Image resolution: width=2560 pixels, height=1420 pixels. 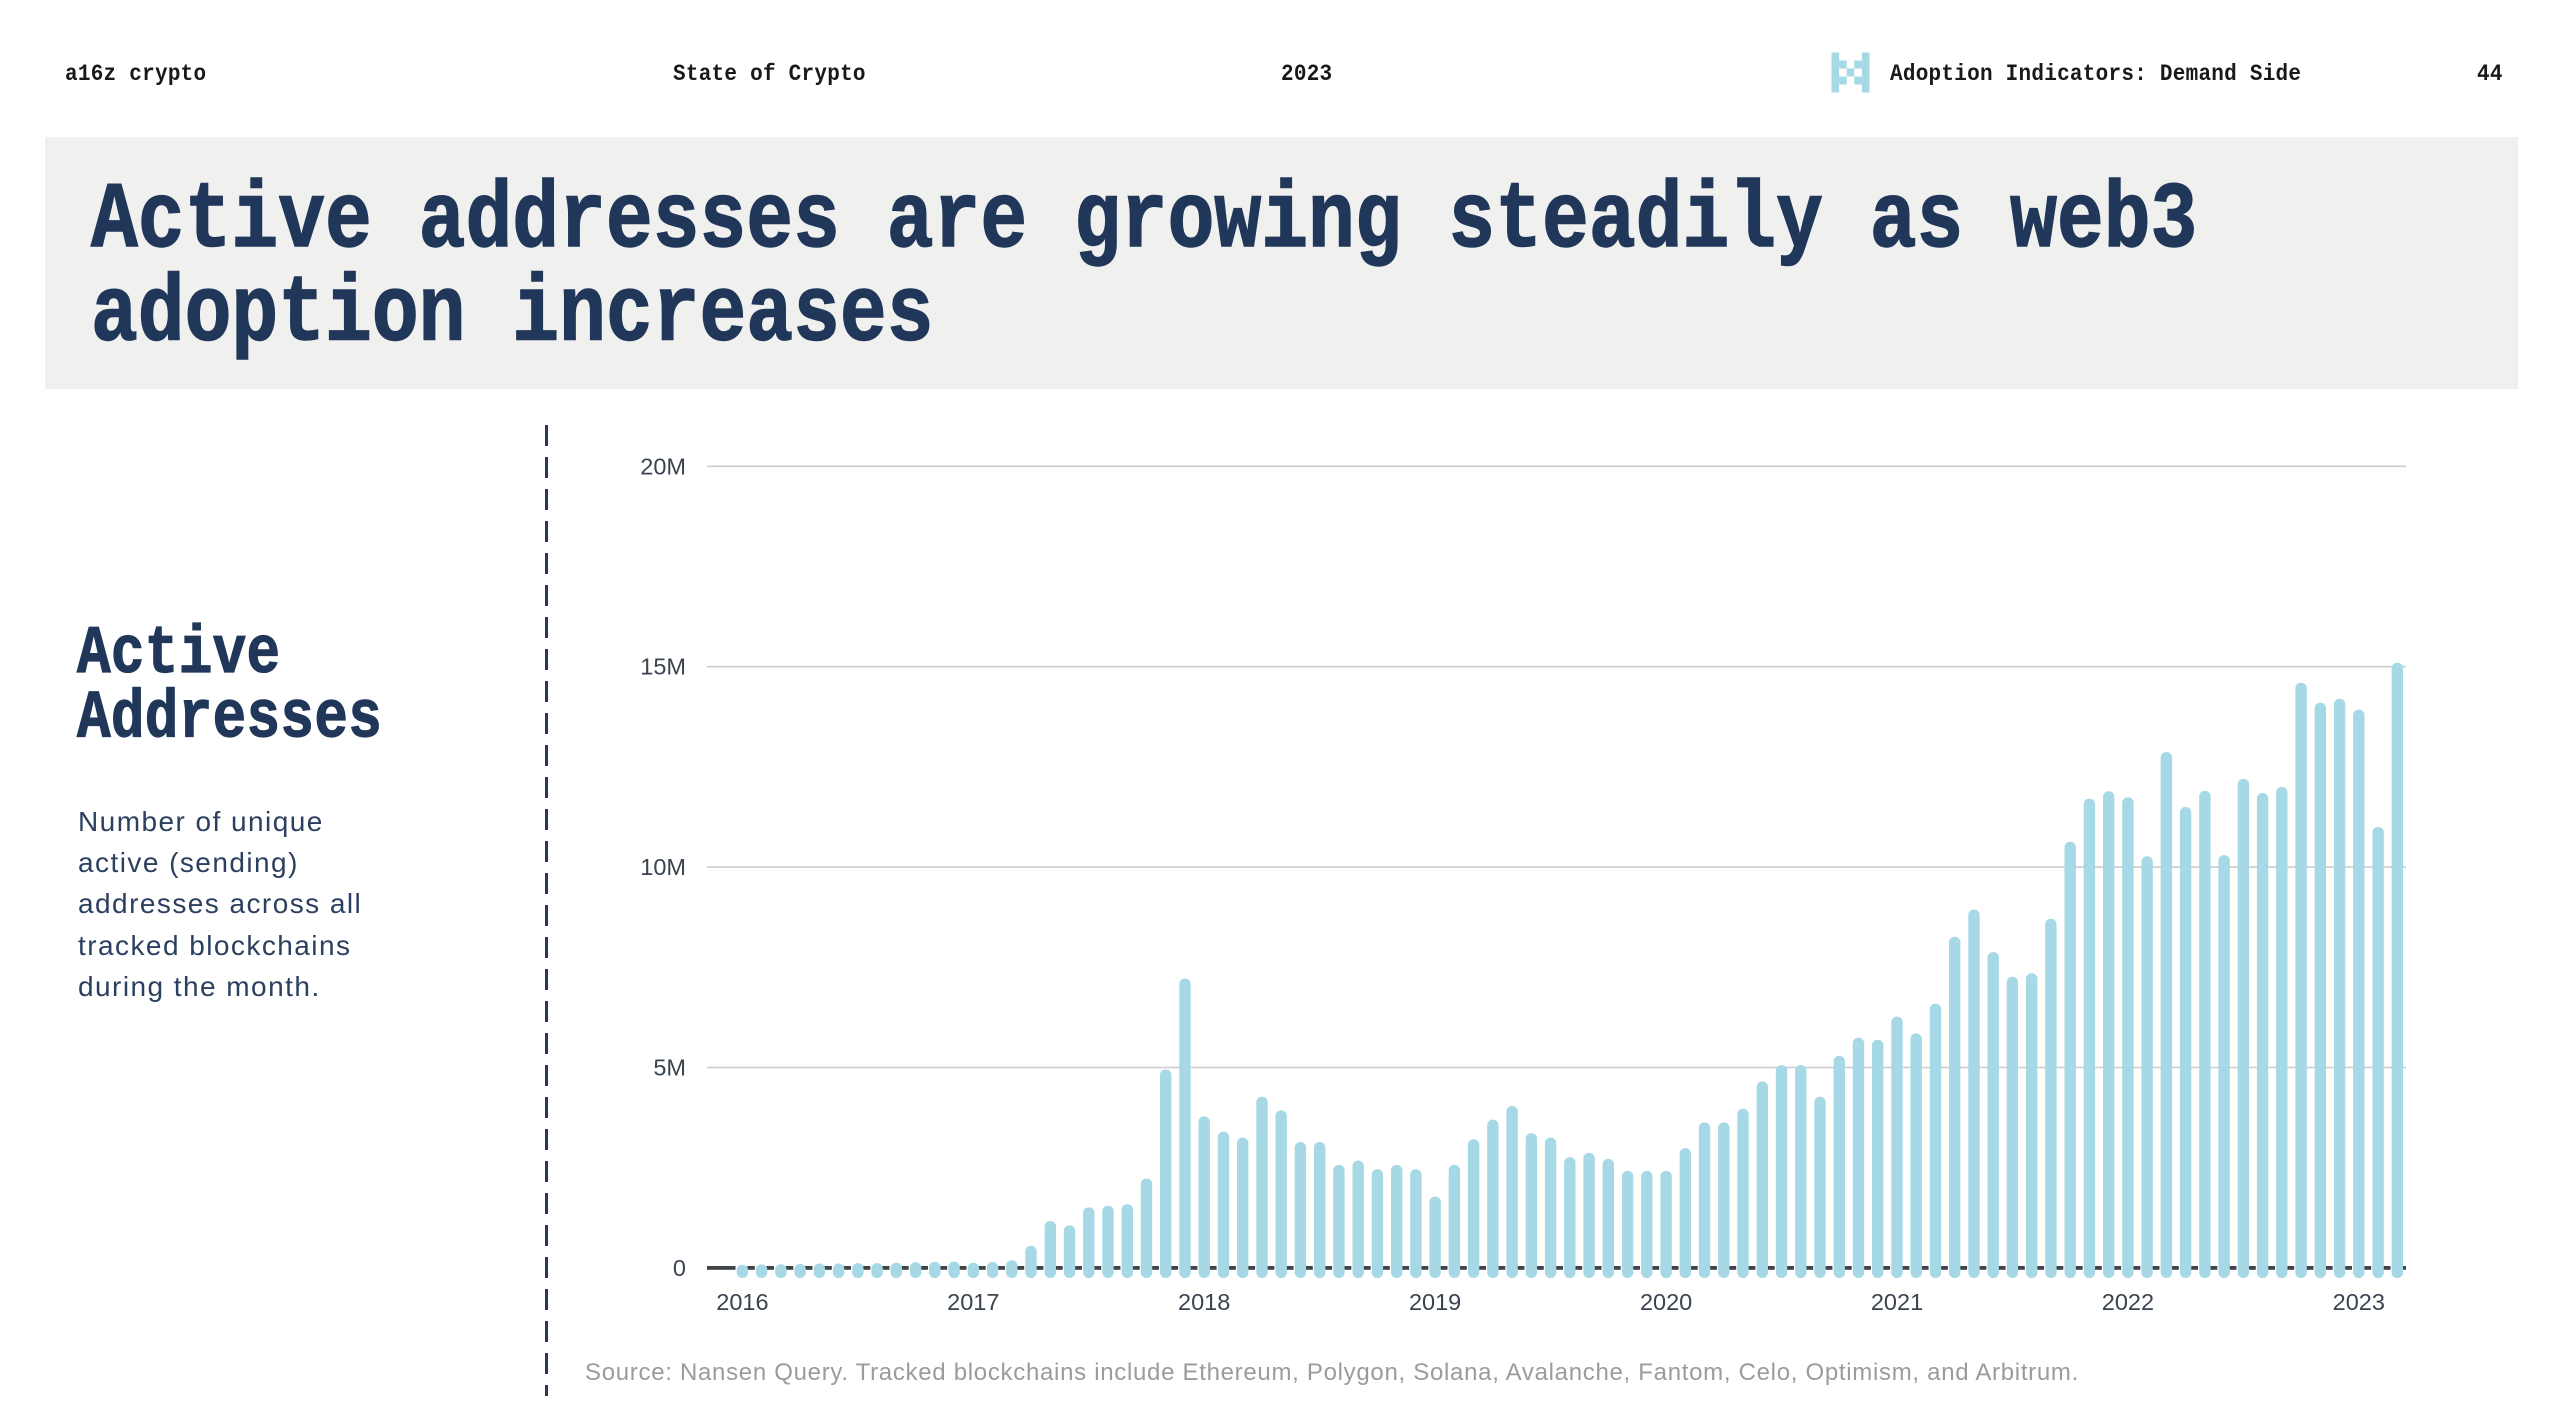 What do you see at coordinates (1666, 1302) in the screenshot?
I see `svg-text: 2020` at bounding box center [1666, 1302].